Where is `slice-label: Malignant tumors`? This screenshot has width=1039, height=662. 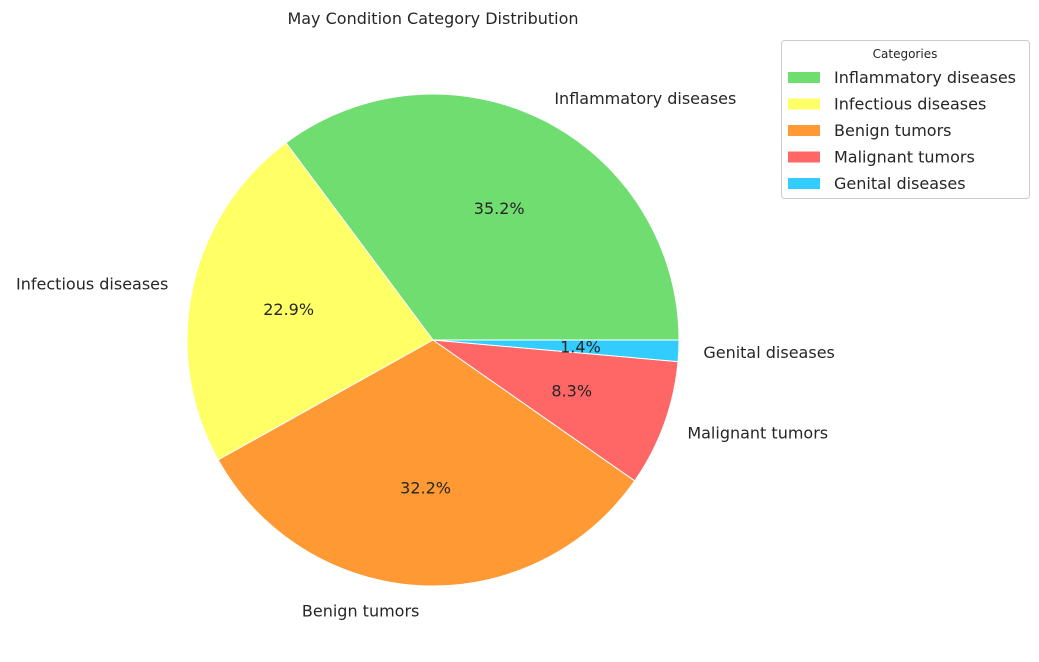
slice-label: Malignant tumors is located at coordinates (757, 432).